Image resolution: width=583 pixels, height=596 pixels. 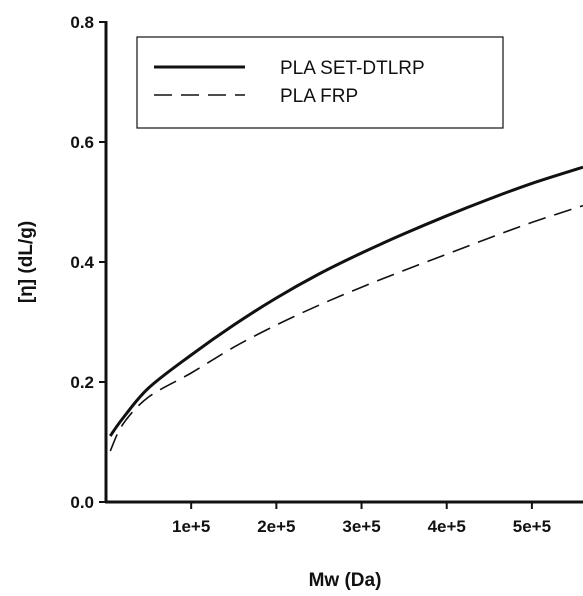 I want to click on x-tick-label: 3e+5, so click(x=361, y=526).